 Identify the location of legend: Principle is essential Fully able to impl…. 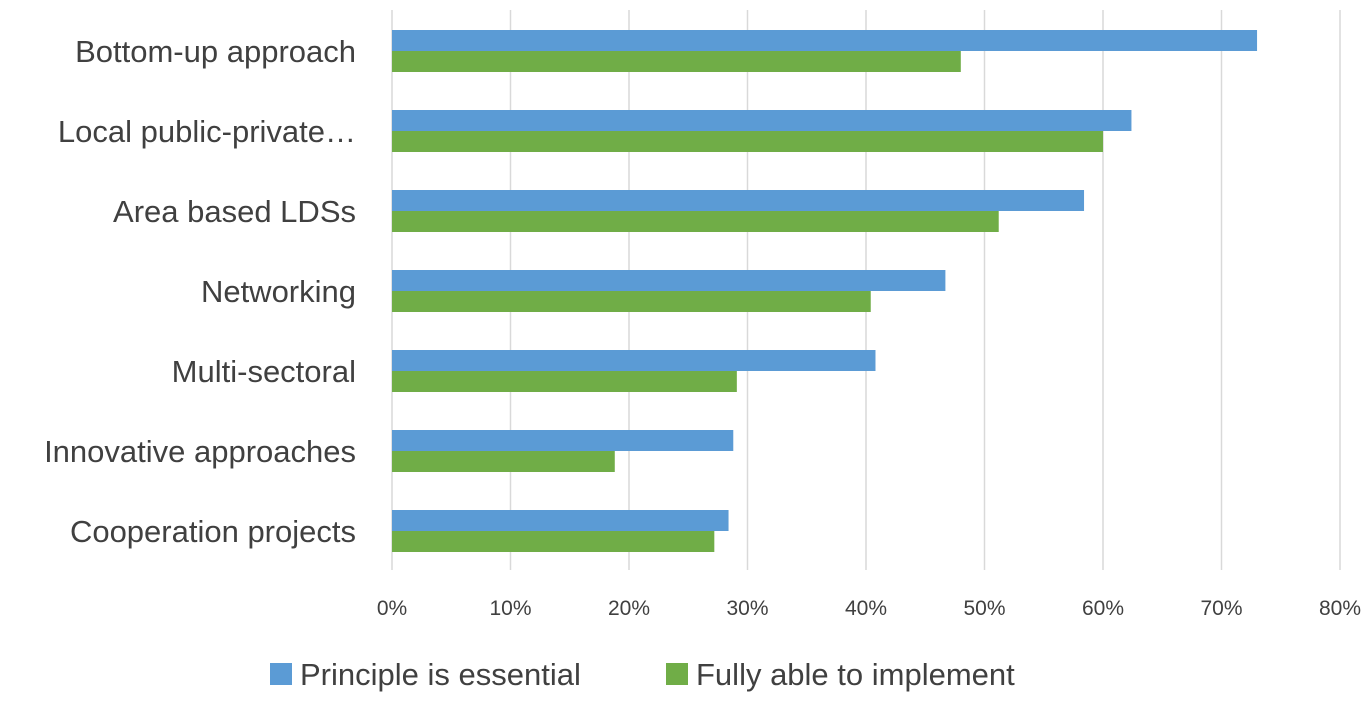
(642, 674).